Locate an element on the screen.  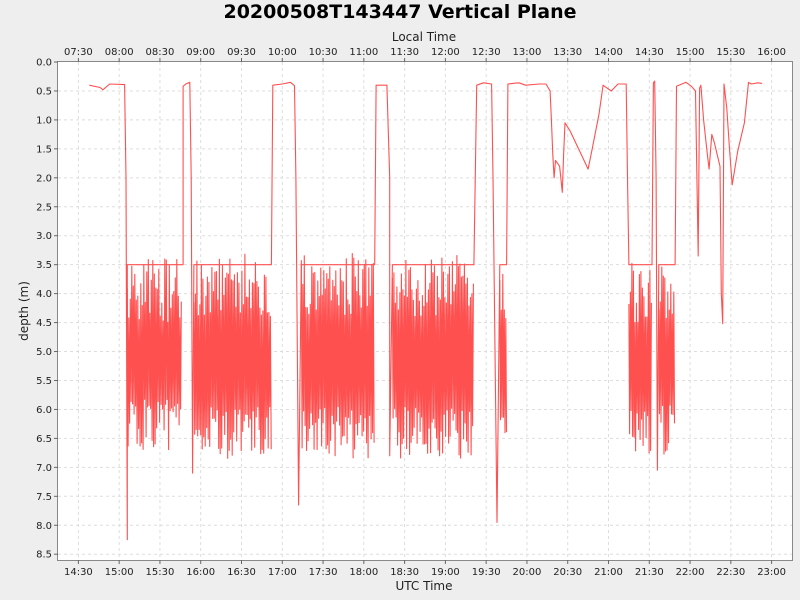
x-tick-label: 20:30 is located at coordinates (567, 572).